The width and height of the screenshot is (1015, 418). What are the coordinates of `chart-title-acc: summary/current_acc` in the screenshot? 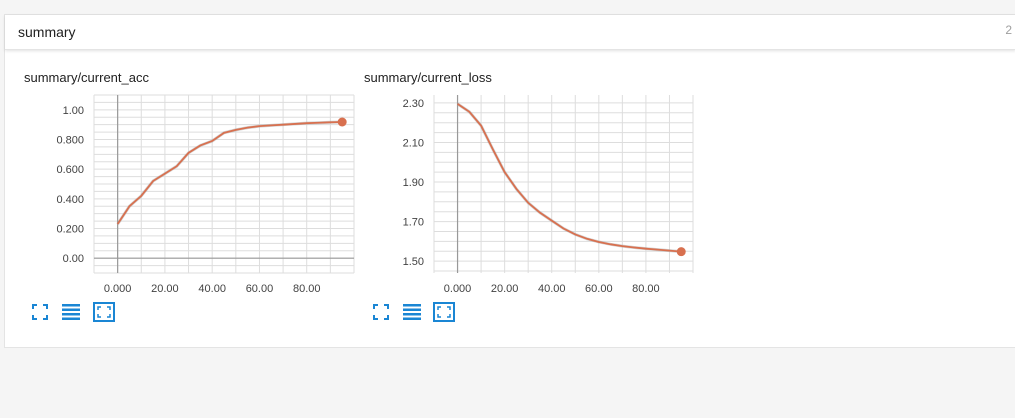 It's located at (86, 77).